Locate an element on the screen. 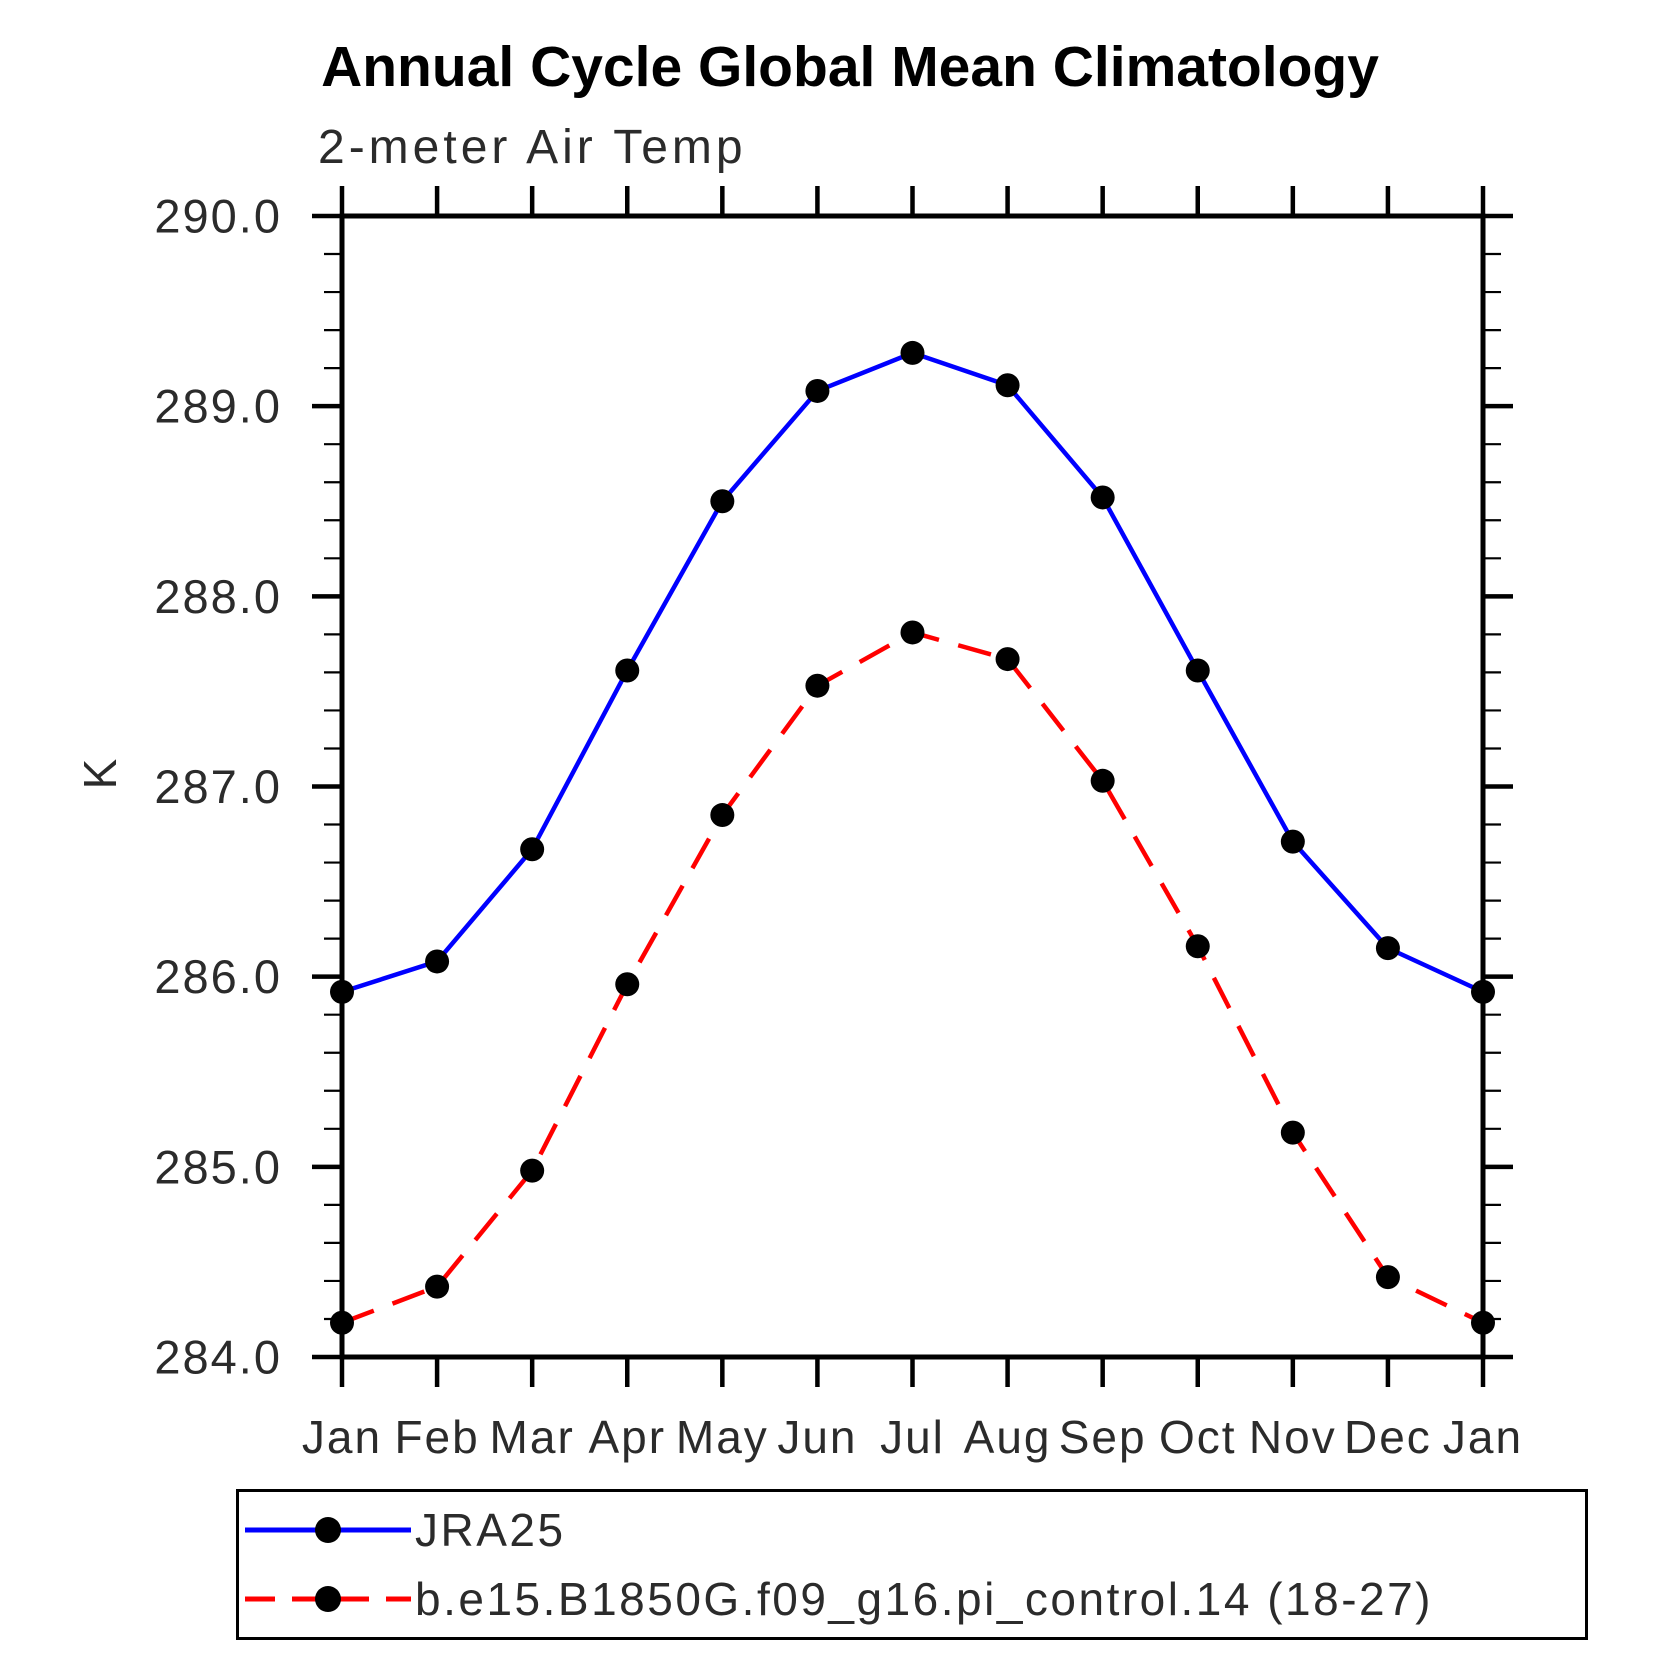 The width and height of the screenshot is (1680, 1680). x-tick-label: Nov is located at coordinates (1293, 1437).